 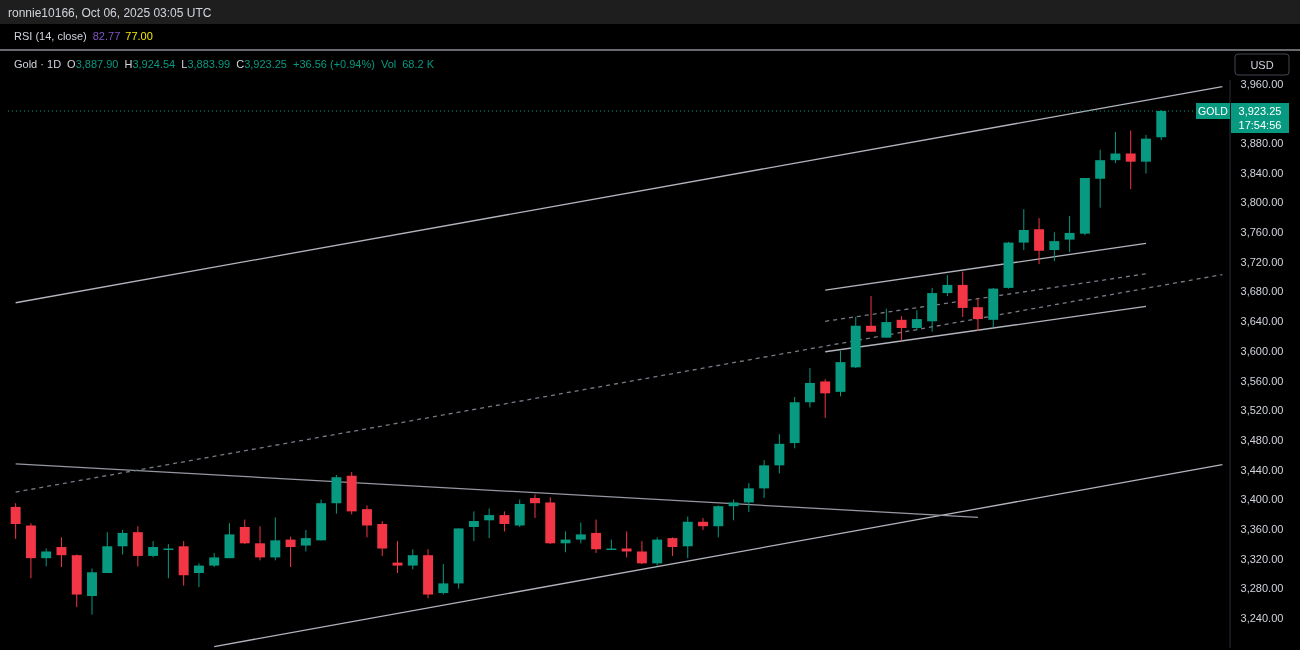 What do you see at coordinates (184, 64) in the screenshot?
I see `text: L` at bounding box center [184, 64].